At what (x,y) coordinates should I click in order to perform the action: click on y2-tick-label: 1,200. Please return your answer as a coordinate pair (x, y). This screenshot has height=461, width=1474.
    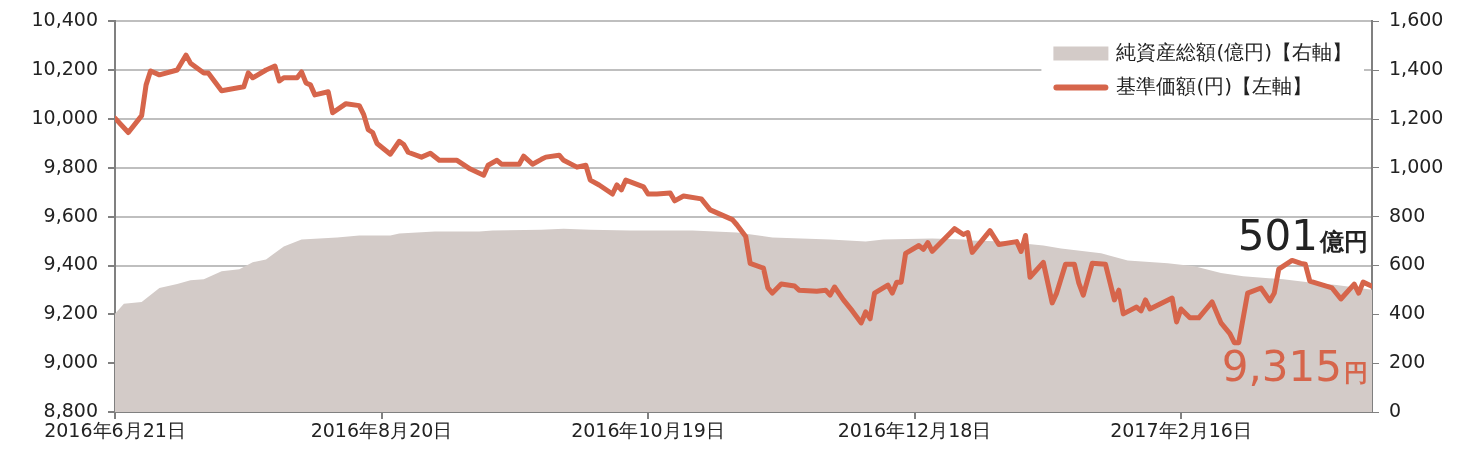
    Looking at the image, I should click on (1416, 116).